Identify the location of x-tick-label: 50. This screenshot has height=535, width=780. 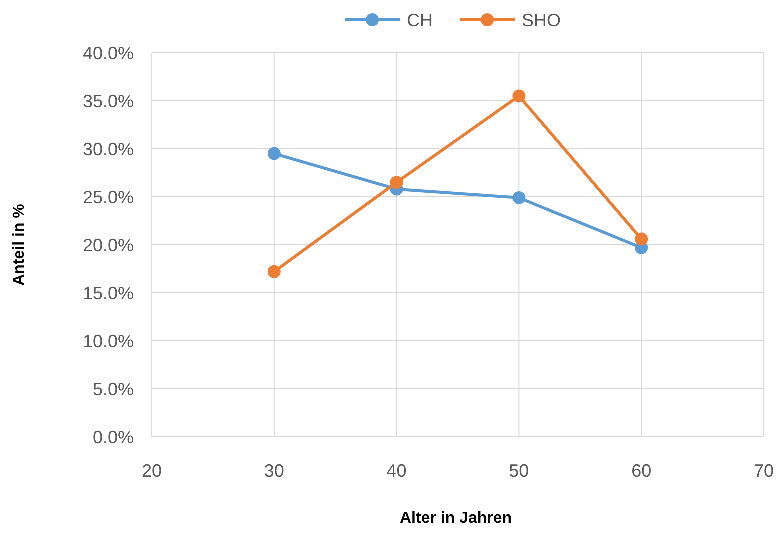
(519, 471).